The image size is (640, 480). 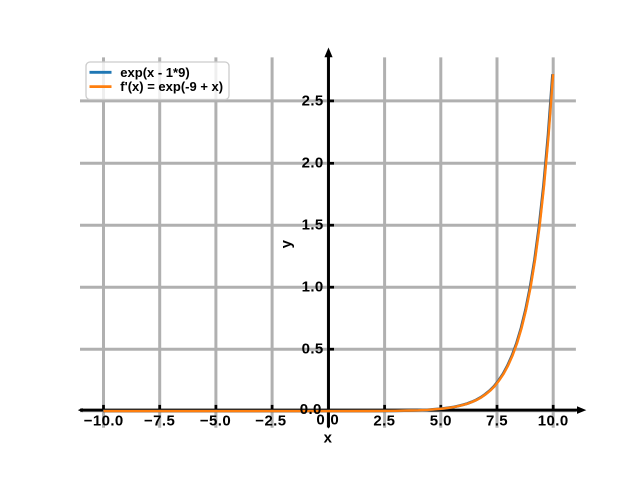 I want to click on svg-text: 2.0, so click(x=313, y=163).